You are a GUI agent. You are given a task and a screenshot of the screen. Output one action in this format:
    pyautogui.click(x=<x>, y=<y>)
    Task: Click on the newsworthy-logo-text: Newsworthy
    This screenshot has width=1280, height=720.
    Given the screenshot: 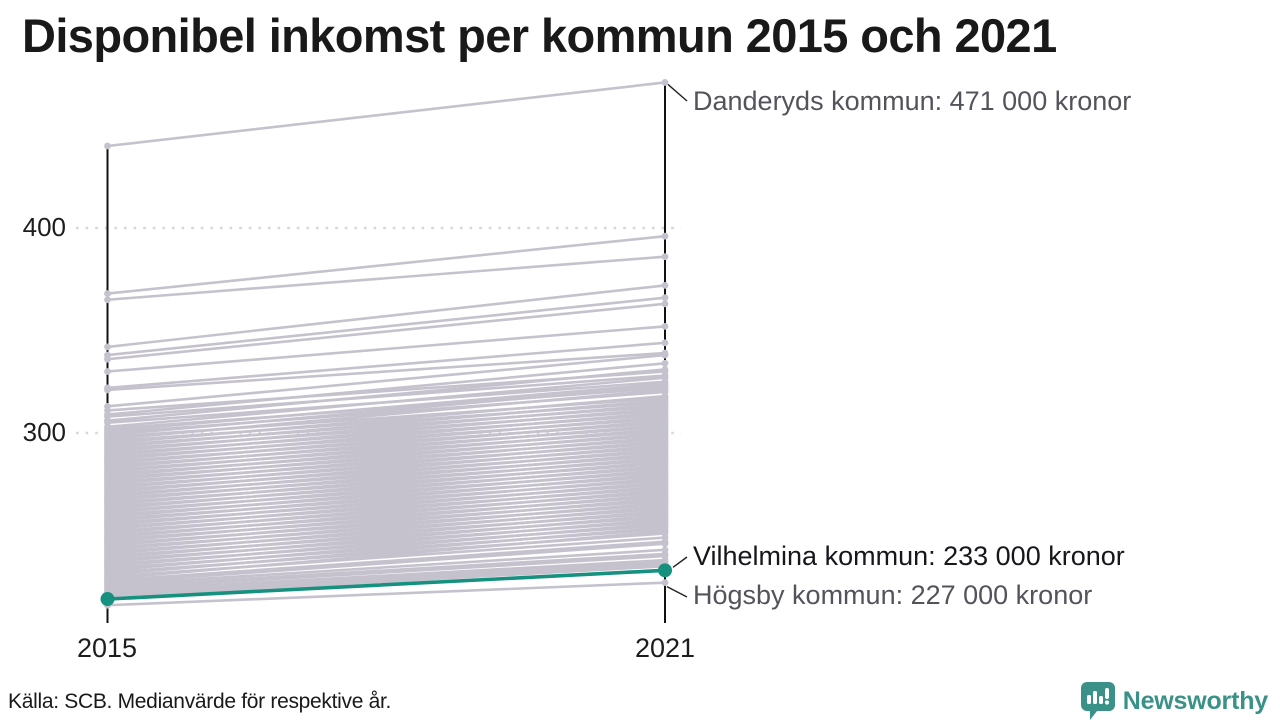 What is the action you would take?
    pyautogui.click(x=1195, y=700)
    